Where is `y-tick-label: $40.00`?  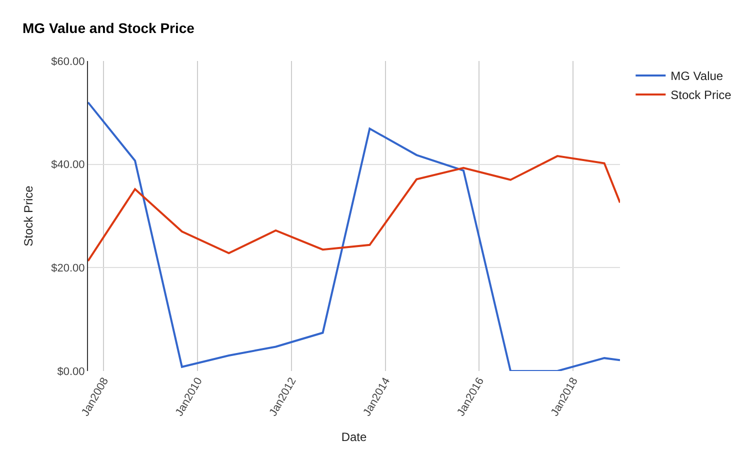
y-tick-label: $40.00 is located at coordinates (68, 165).